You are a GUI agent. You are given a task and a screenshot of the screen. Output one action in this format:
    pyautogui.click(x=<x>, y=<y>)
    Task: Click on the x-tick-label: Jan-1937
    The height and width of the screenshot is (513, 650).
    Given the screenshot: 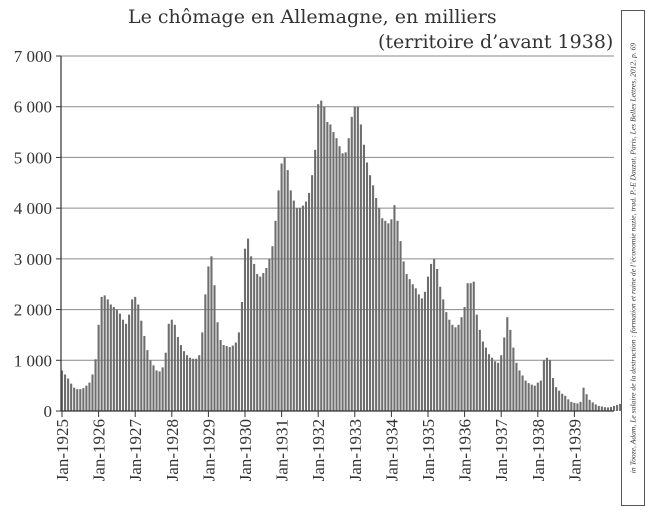 What is the action you would take?
    pyautogui.click(x=501, y=450)
    